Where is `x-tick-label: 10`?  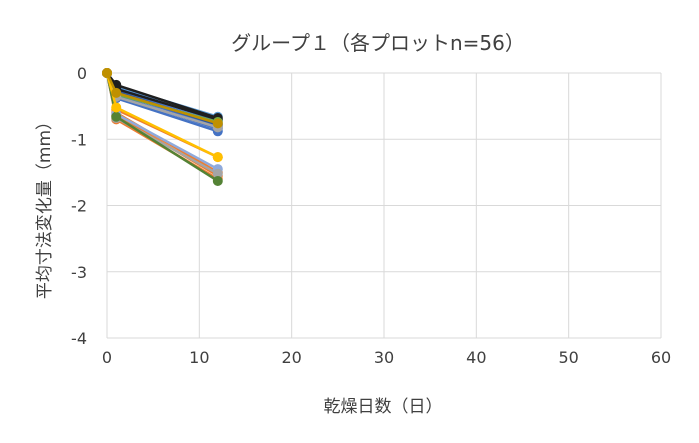
x-tick-label: 10 is located at coordinates (199, 357).